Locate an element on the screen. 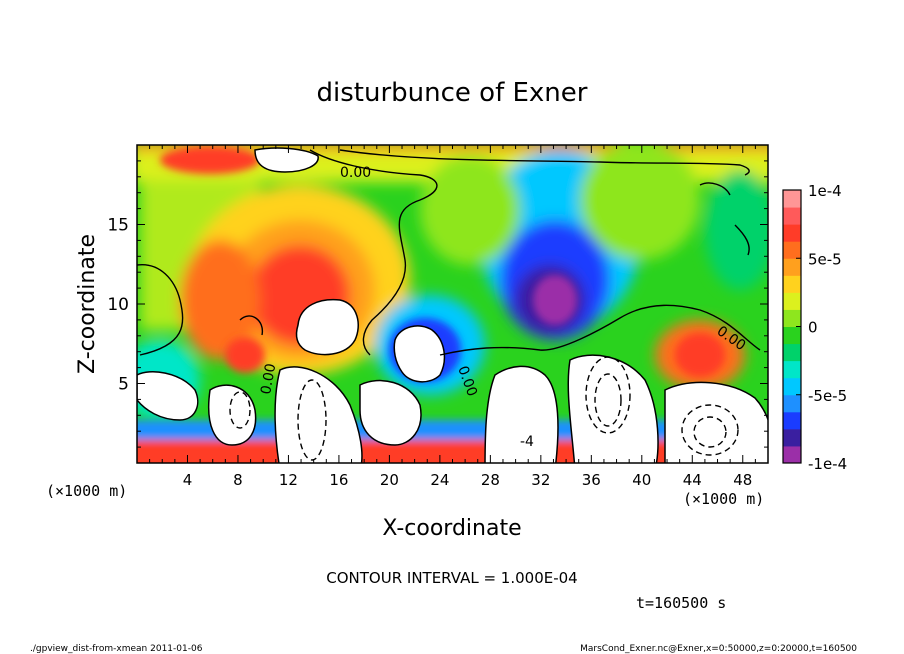 This screenshot has height=654, width=904. colorbar: 1e-4 5e-5 0 -5e-5 -1e-4 is located at coordinates (814, 327).